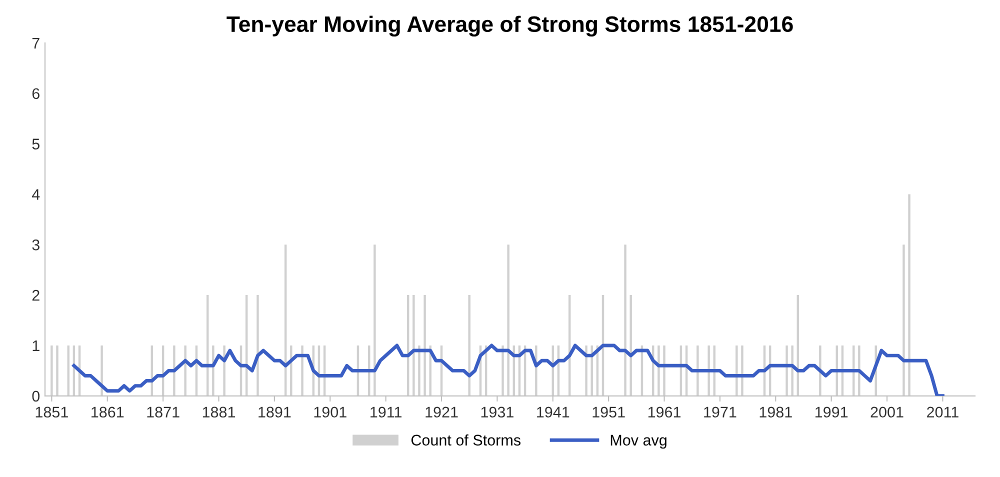 The height and width of the screenshot is (477, 1000). What do you see at coordinates (664, 412) in the screenshot?
I see `x-tick-label: 1961` at bounding box center [664, 412].